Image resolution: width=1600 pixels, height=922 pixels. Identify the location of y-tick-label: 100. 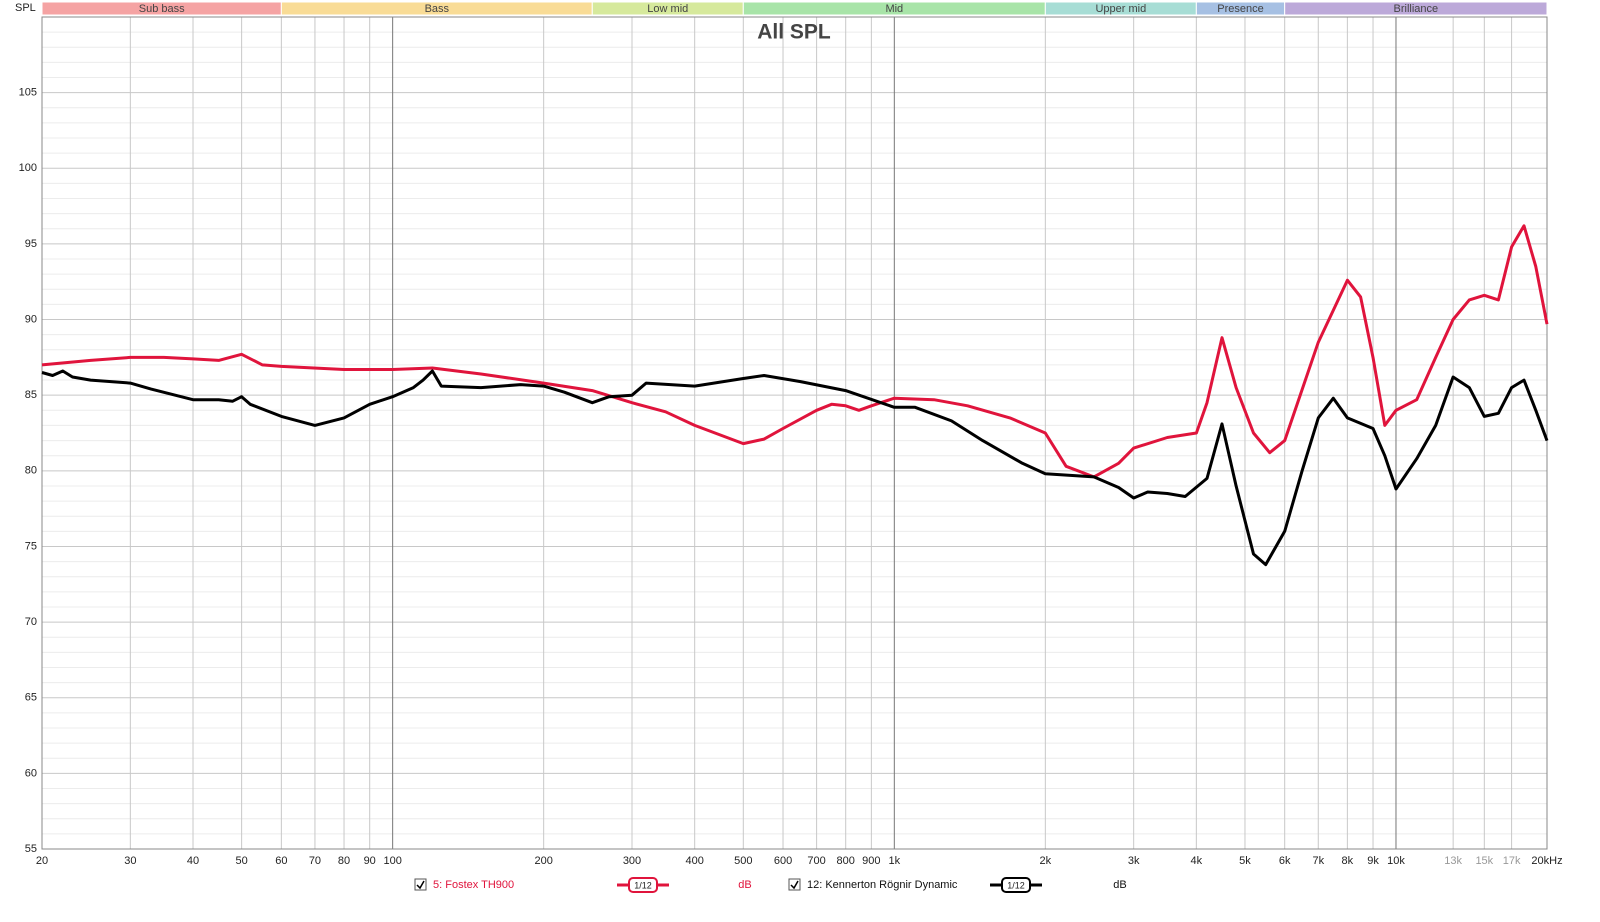
(28, 168).